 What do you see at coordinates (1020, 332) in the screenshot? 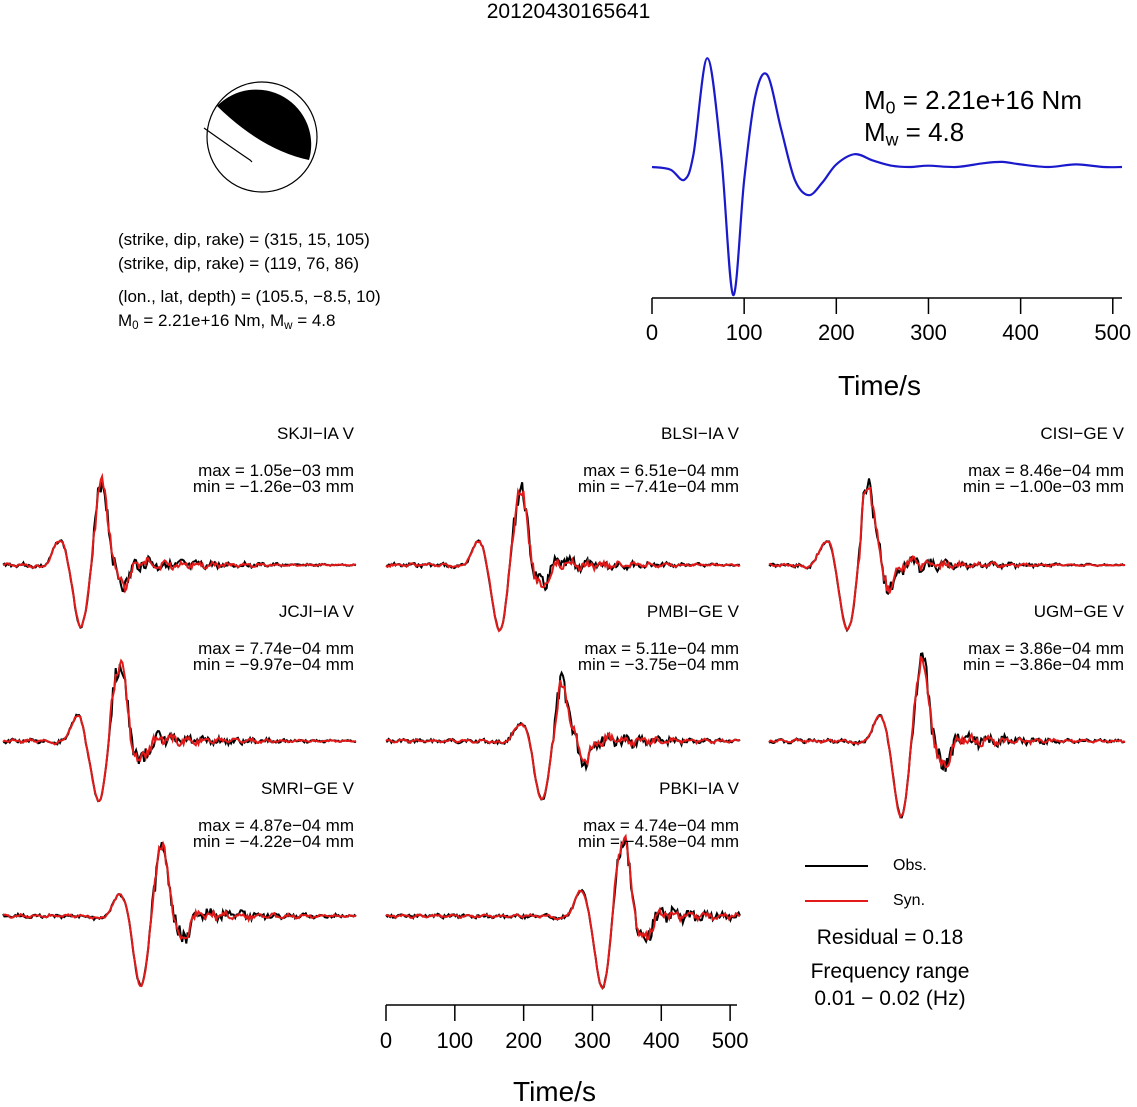
I see `stf-tick-label: 400` at bounding box center [1020, 332].